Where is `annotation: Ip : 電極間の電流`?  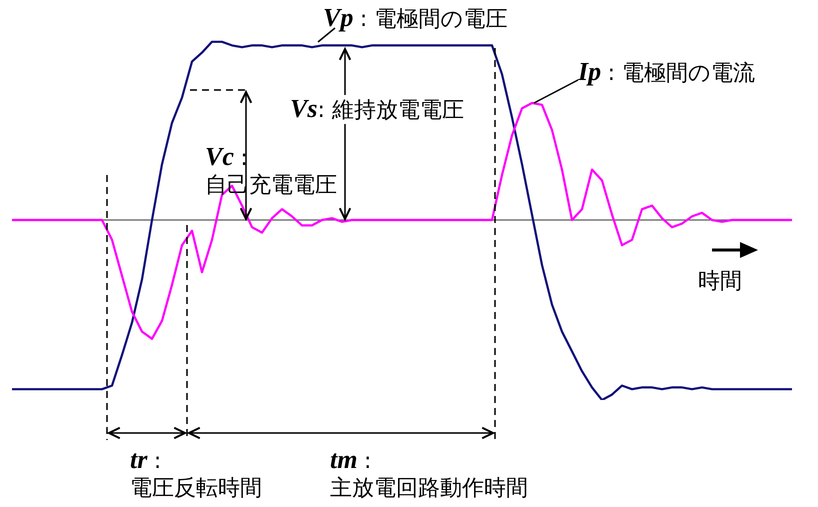 annotation: Ip : 電極間の電流 is located at coordinates (667, 71).